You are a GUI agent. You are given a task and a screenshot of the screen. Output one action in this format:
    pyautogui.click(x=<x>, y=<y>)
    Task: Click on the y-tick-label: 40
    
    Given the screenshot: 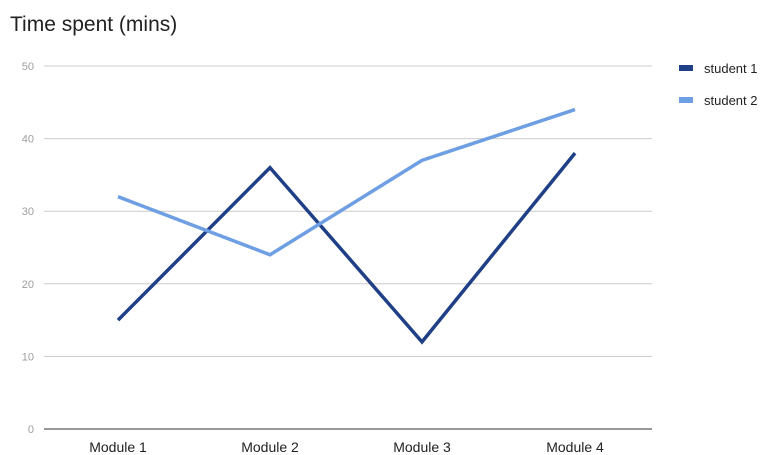 What is the action you would take?
    pyautogui.click(x=28, y=140)
    